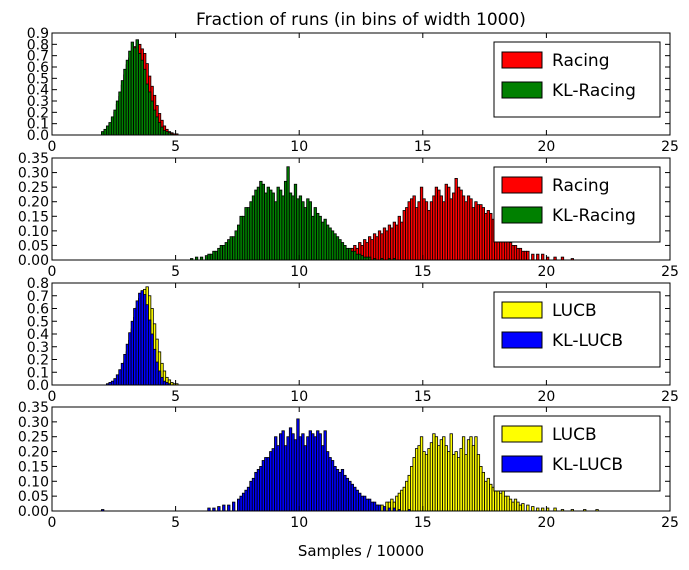  What do you see at coordinates (361, 20) in the screenshot?
I see `chart-title: Fraction of runs (in bins of width 1000)` at bounding box center [361, 20].